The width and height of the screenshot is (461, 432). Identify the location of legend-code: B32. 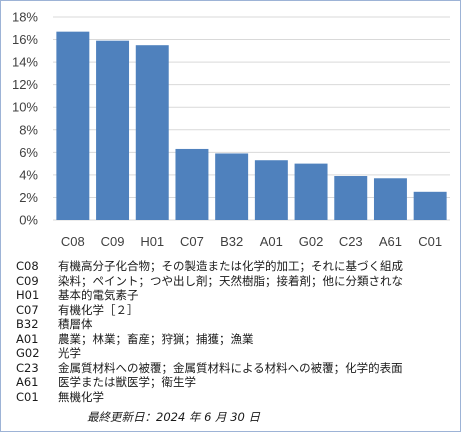
(27, 324).